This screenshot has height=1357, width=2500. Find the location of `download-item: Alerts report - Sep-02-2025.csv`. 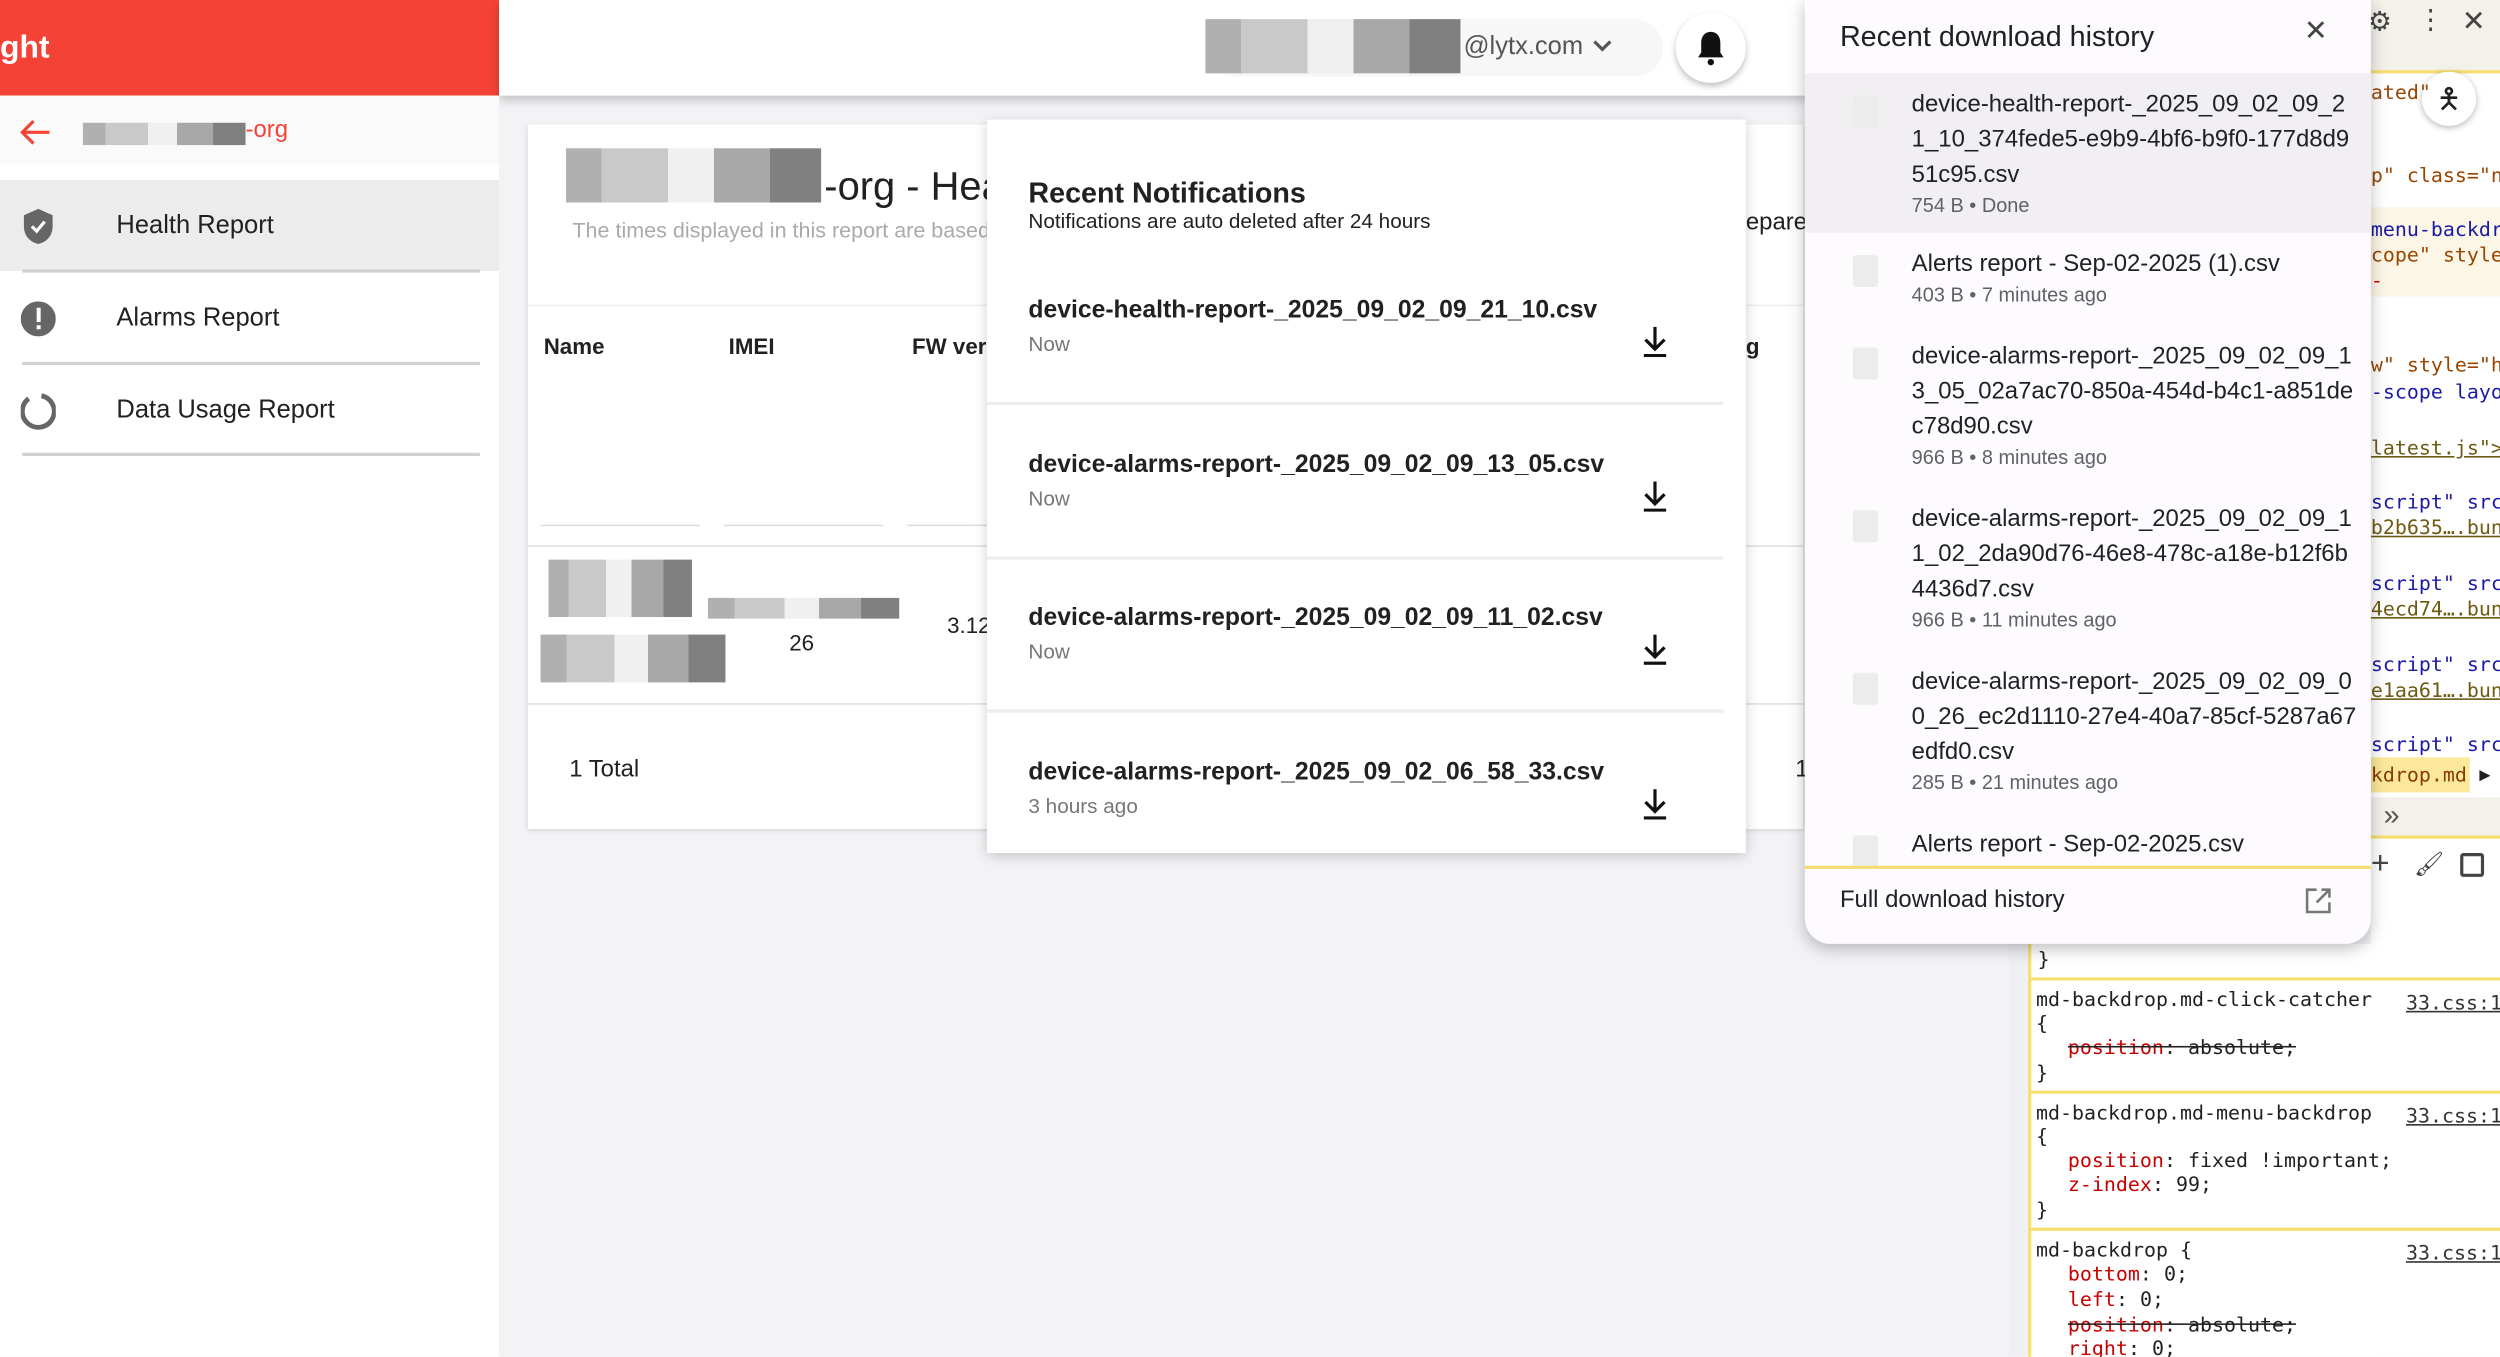

download-item: Alerts report - Sep-02-2025.csv is located at coordinates (2088, 861).